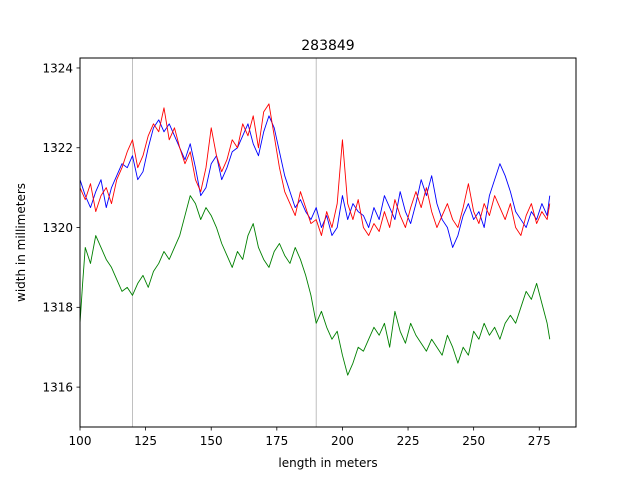 The height and width of the screenshot is (480, 640). What do you see at coordinates (145, 441) in the screenshot?
I see `x-tick-label: 125` at bounding box center [145, 441].